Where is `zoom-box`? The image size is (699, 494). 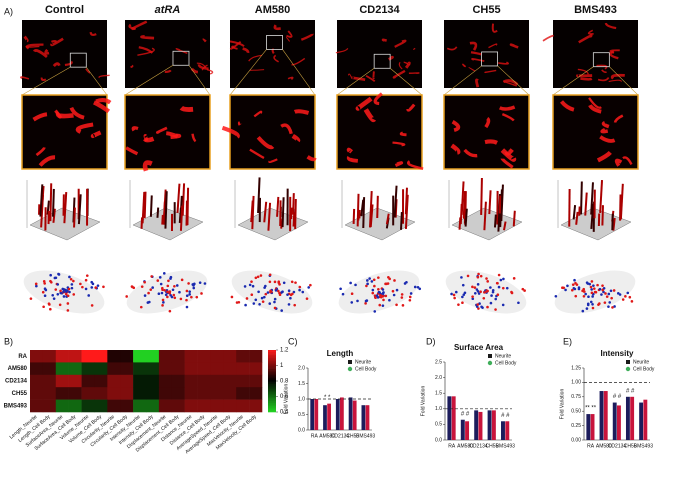
zoom-box is located at coordinates (489, 59).